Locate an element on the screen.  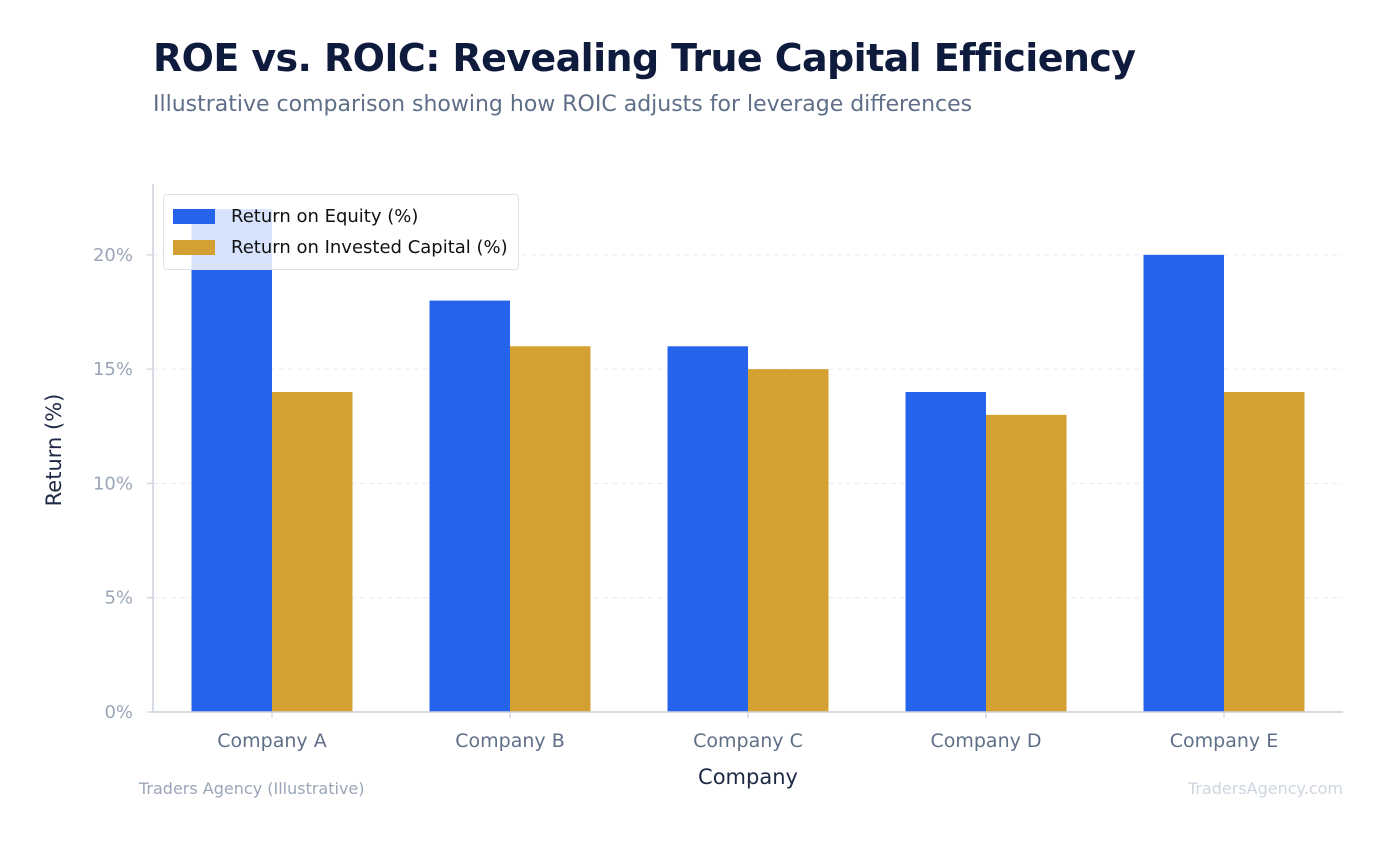
watermark: TradersAgency.com is located at coordinates (1265, 788).